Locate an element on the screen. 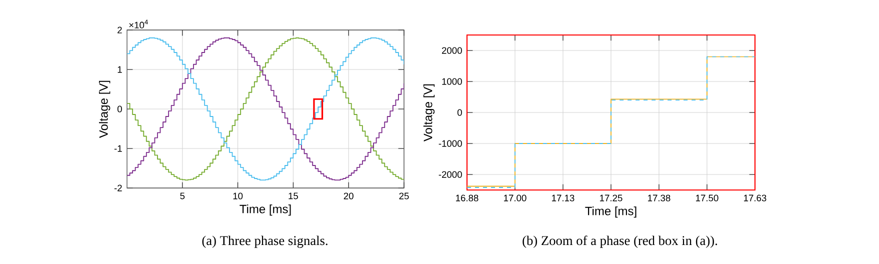 This screenshot has width=879, height=264. y-tick-label: -2 is located at coordinates (118, 188).